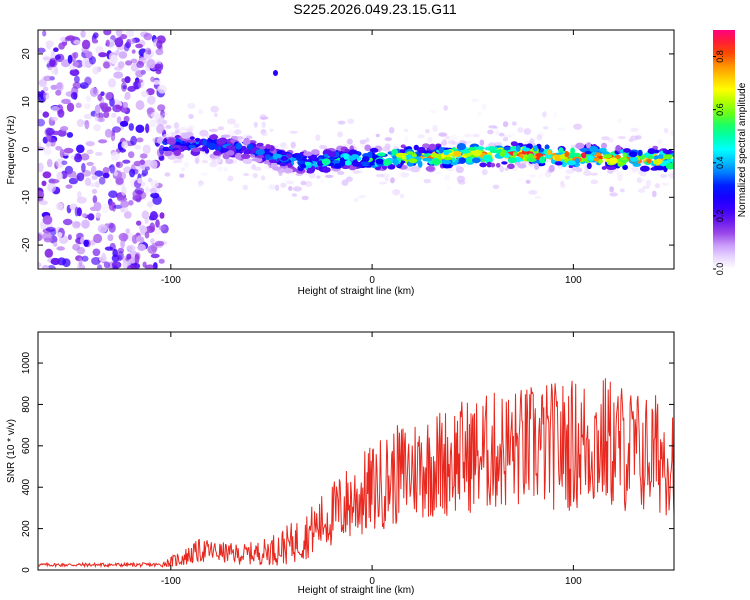 This screenshot has width=750, height=600. I want to click on y-tick-label: 200, so click(26, 528).